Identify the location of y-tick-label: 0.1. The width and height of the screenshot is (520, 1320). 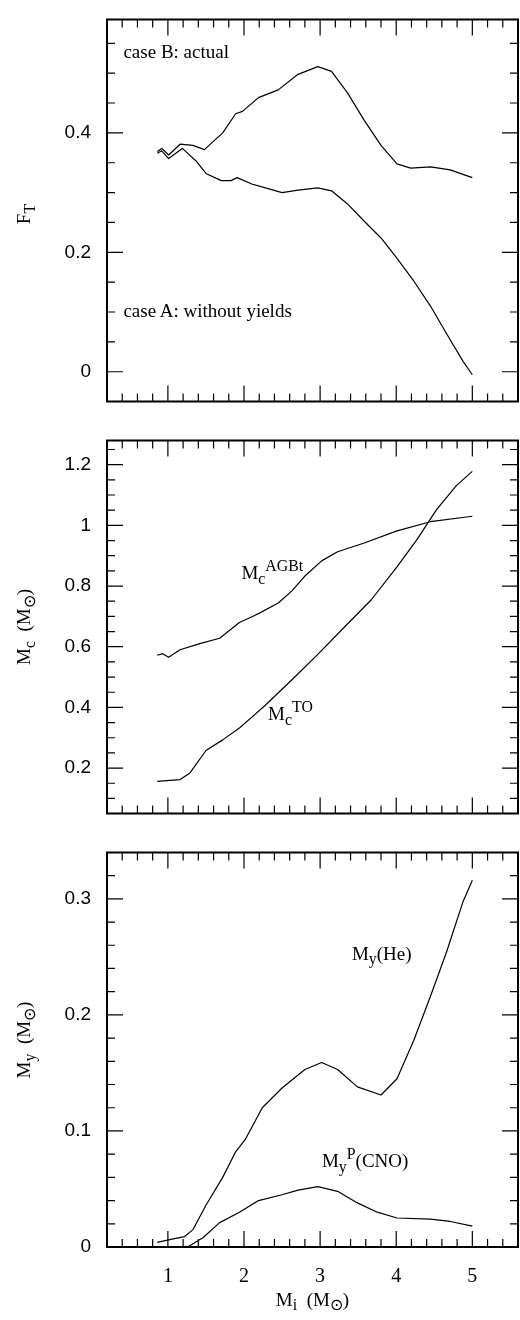
(77, 1130).